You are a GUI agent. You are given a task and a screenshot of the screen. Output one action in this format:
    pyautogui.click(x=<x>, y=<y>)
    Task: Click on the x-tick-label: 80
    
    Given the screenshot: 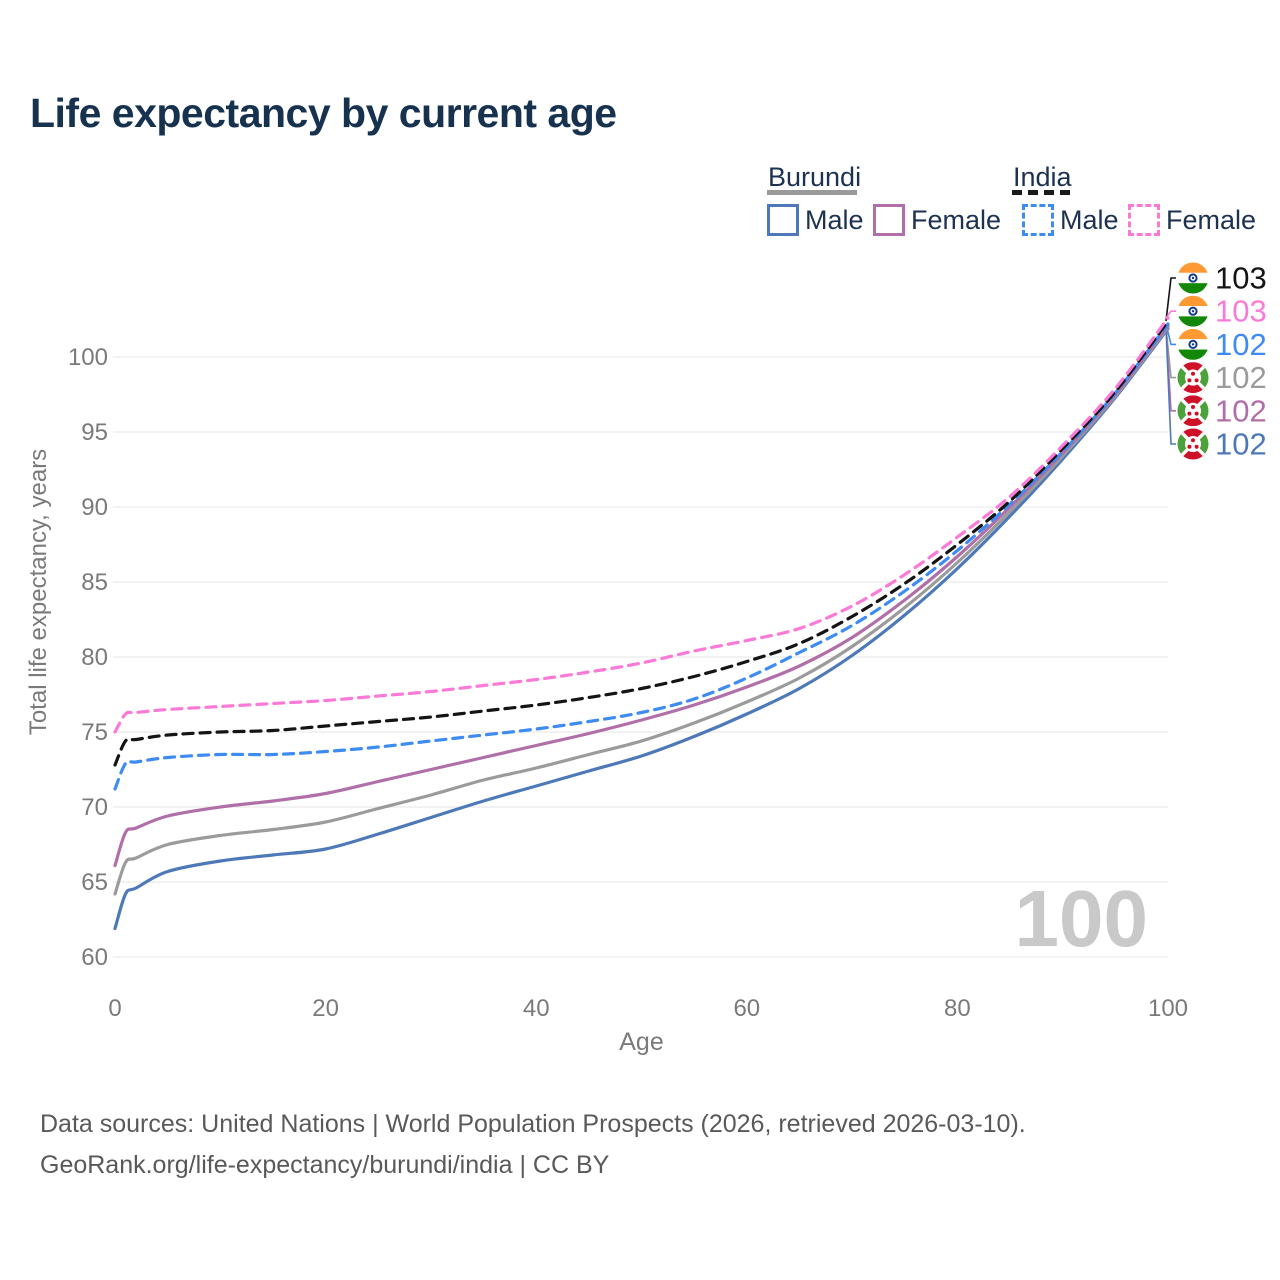 What is the action you would take?
    pyautogui.click(x=957, y=1008)
    